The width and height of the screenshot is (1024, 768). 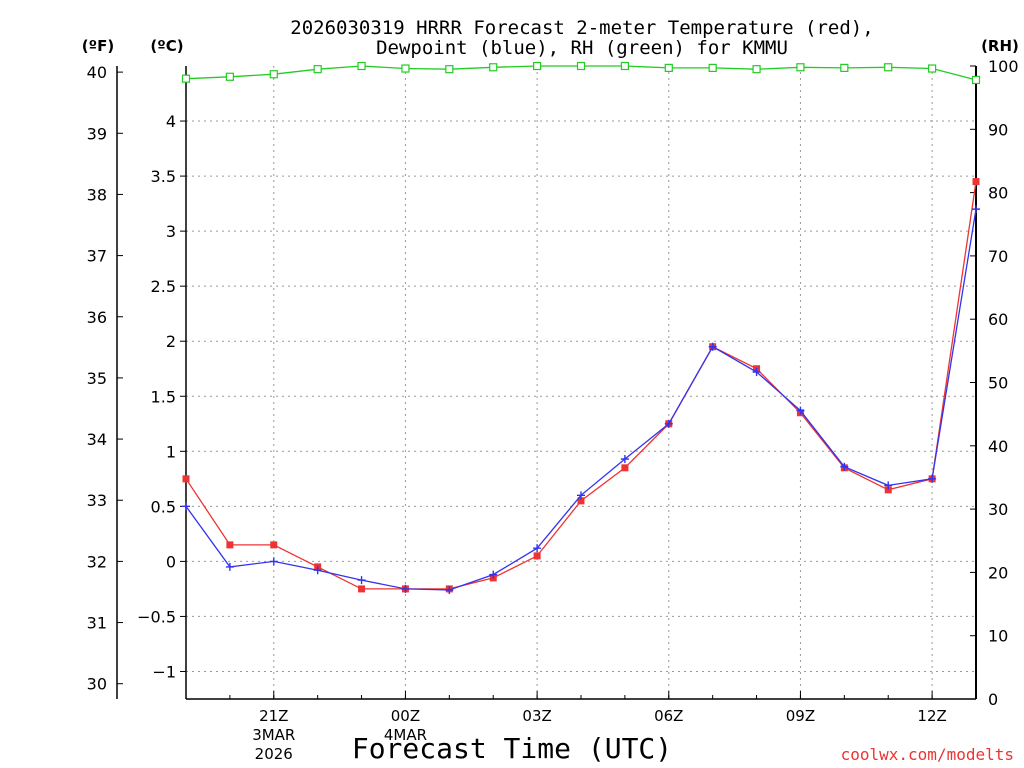 I want to click on celsius-tick-label: 2.5, so click(x=163, y=286).